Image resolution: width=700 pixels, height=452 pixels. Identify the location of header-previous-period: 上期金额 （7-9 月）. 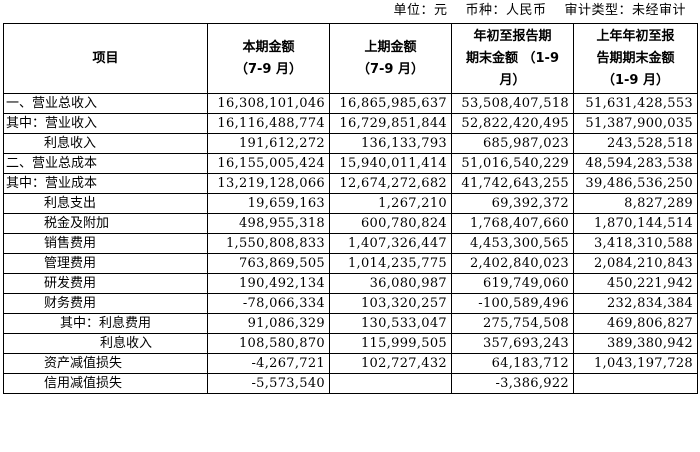
(390, 58).